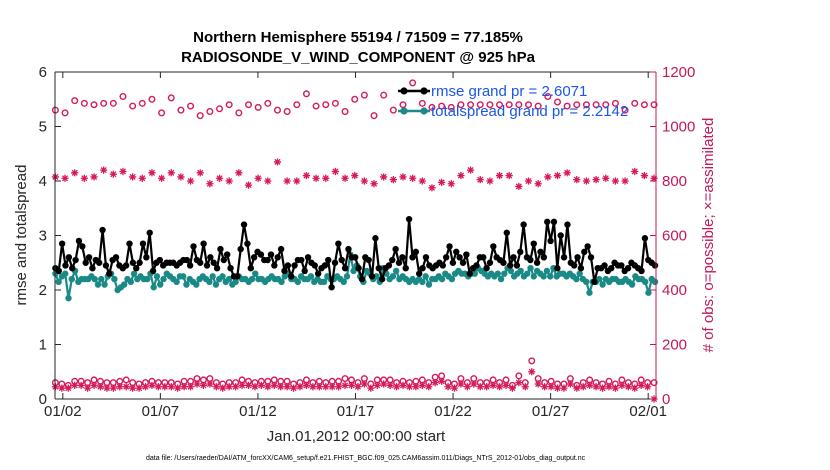 The image size is (830, 470). I want to click on x-tick-label: 01/17, so click(356, 411).